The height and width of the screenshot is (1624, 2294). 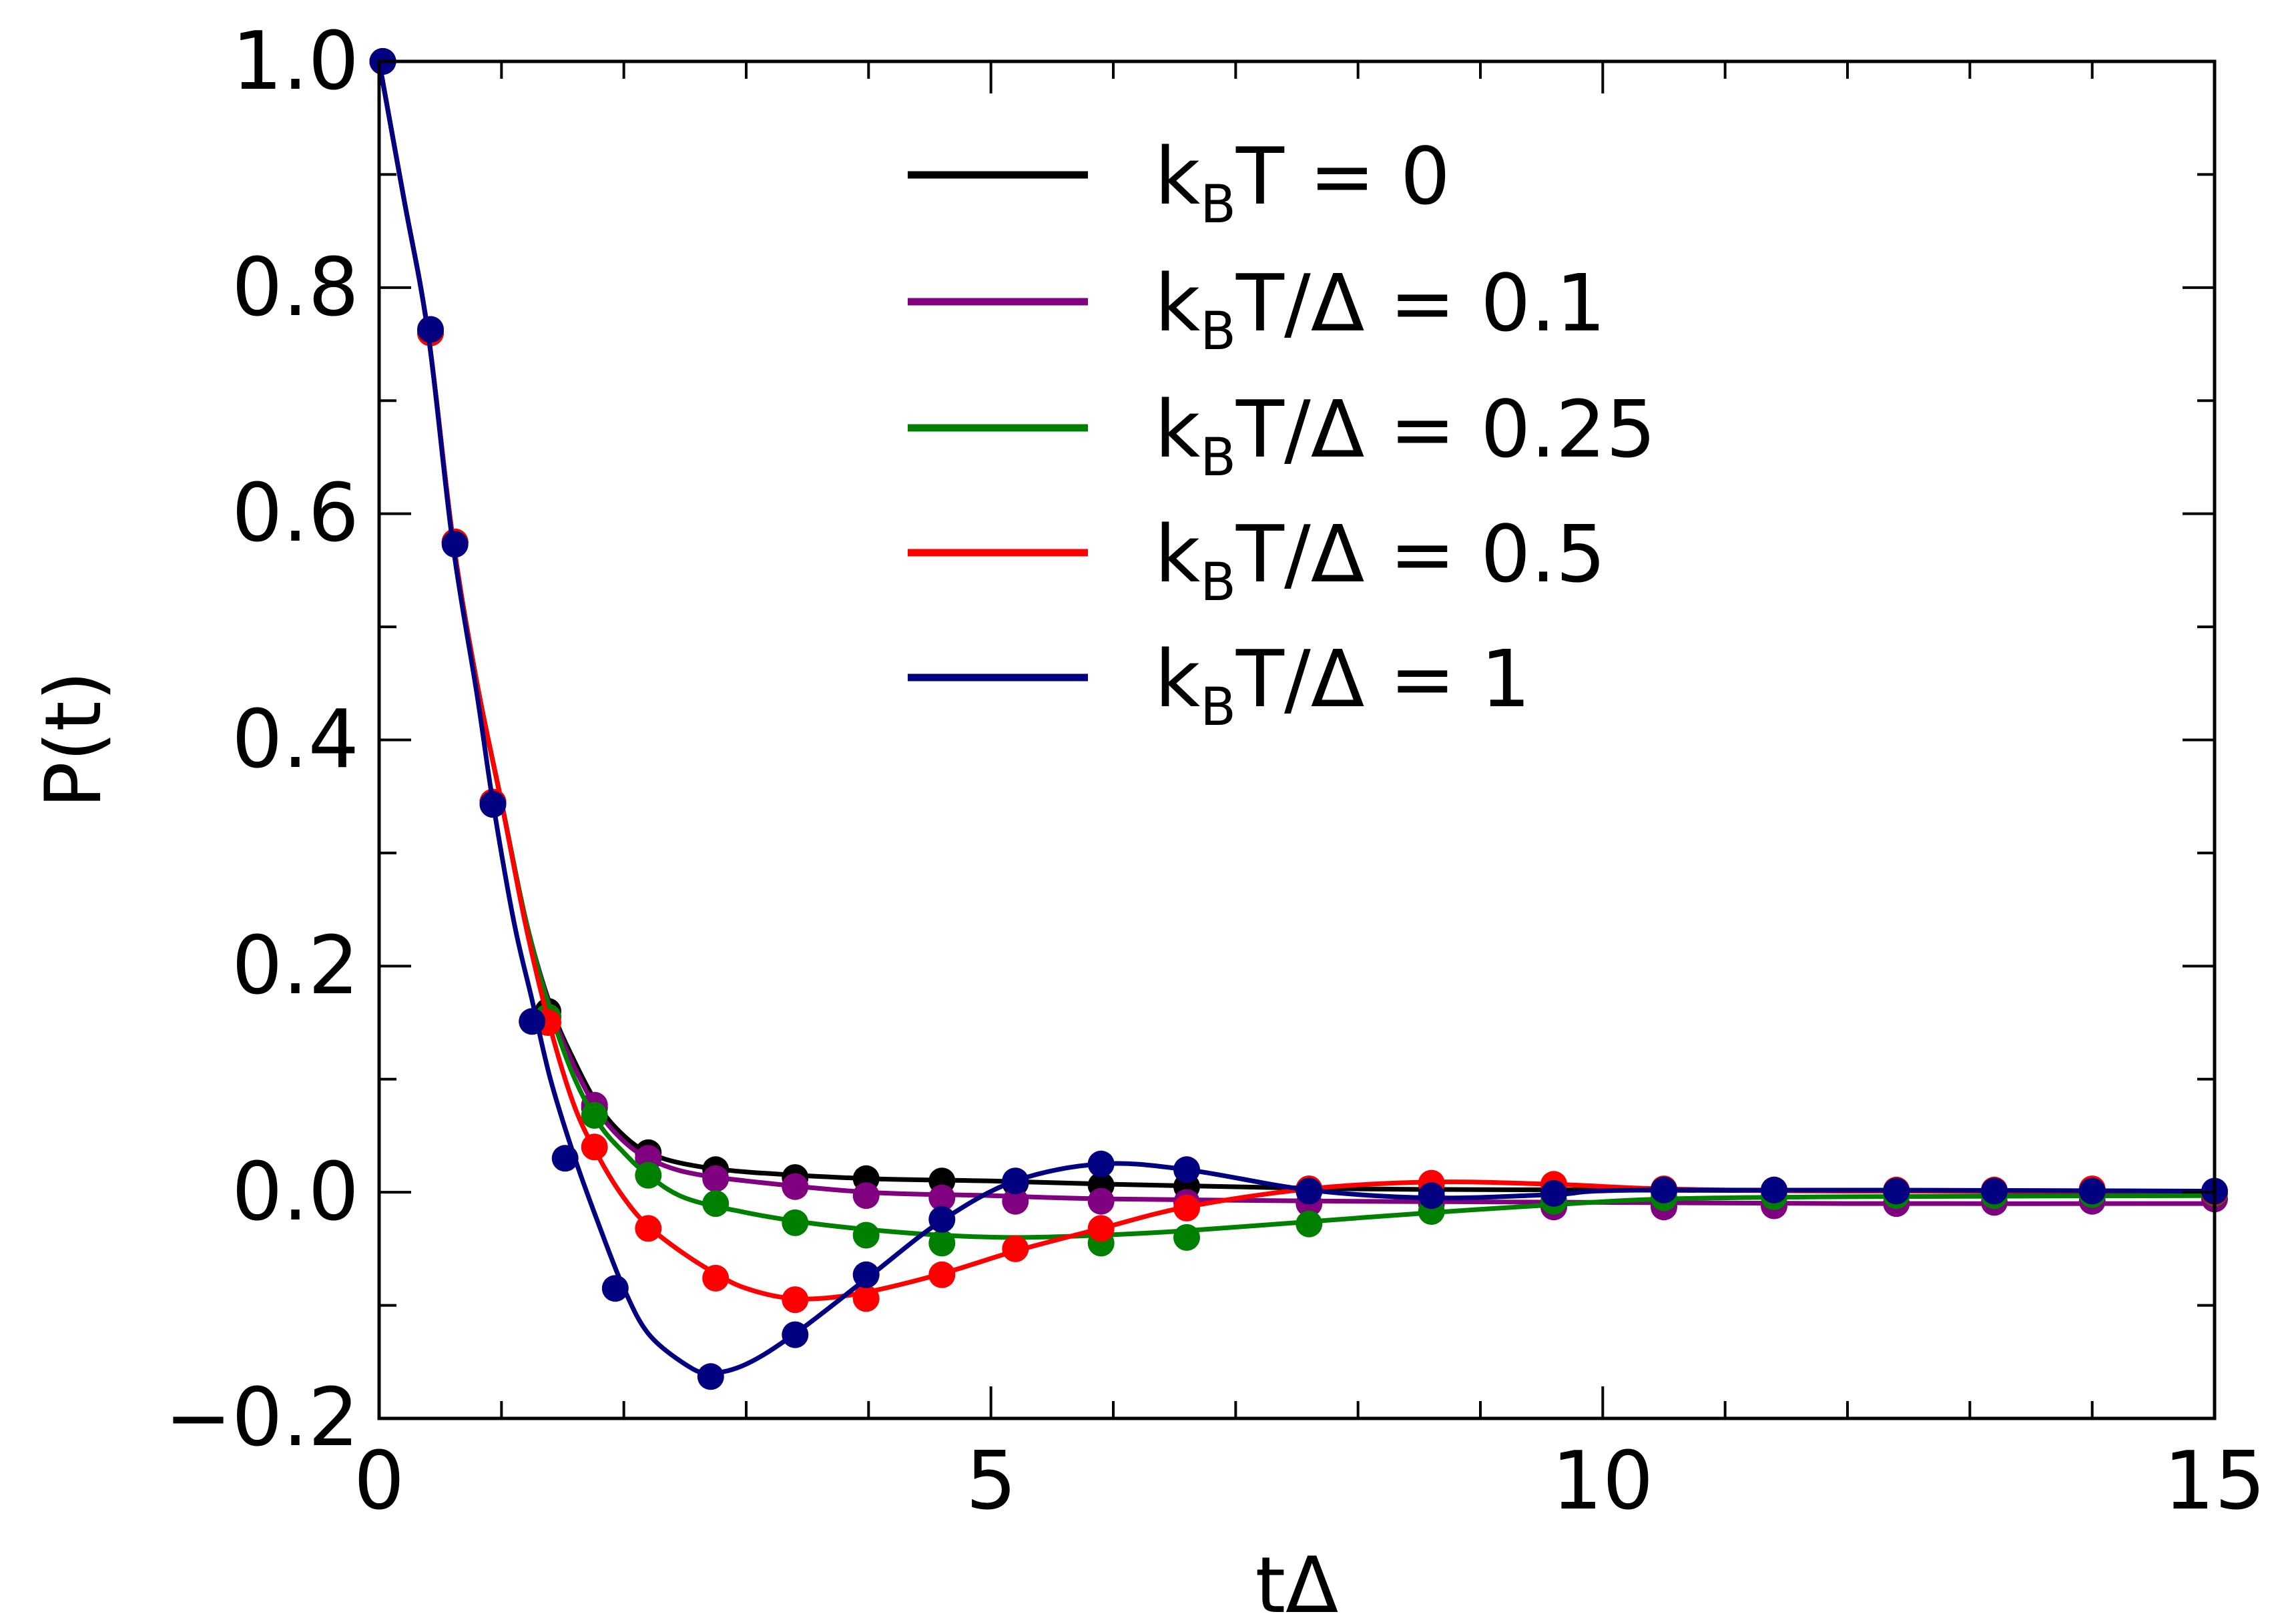 I want to click on legend-label: kBT/Δ = 1, so click(x=1342, y=685).